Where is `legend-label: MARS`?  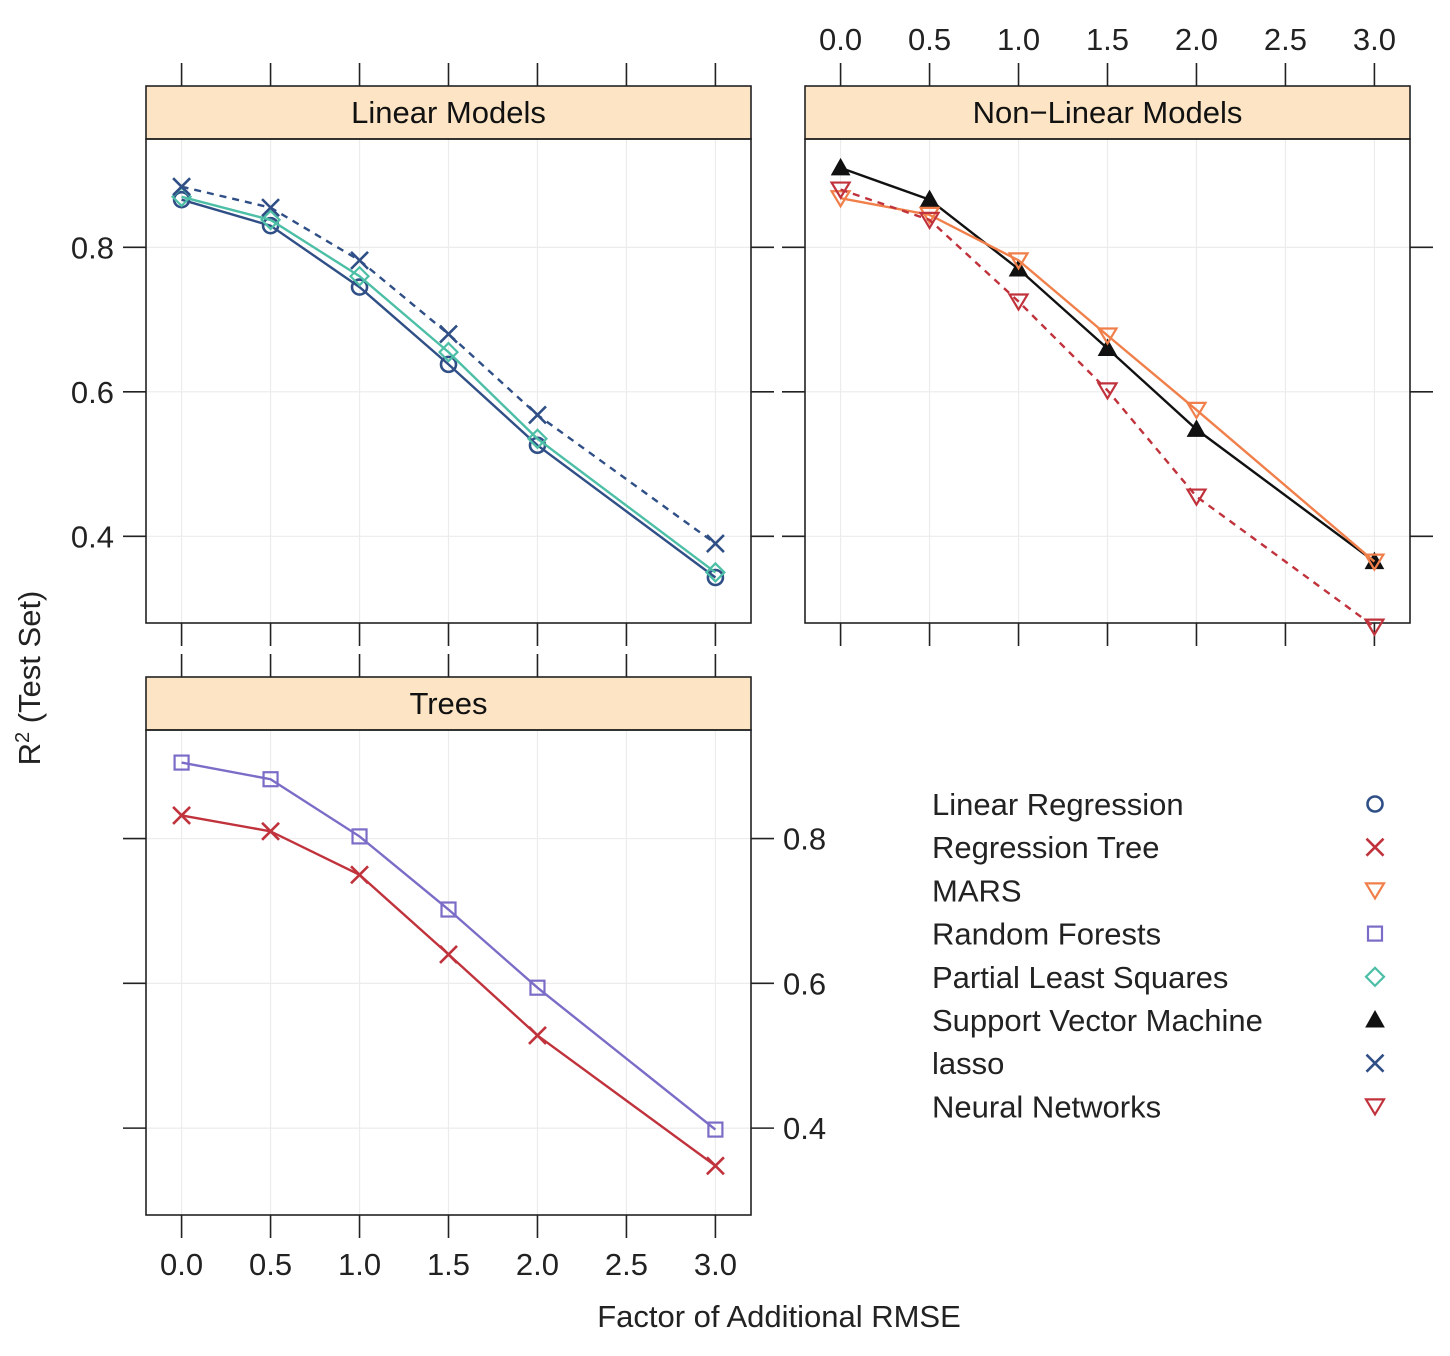
legend-label: MARS is located at coordinates (977, 890).